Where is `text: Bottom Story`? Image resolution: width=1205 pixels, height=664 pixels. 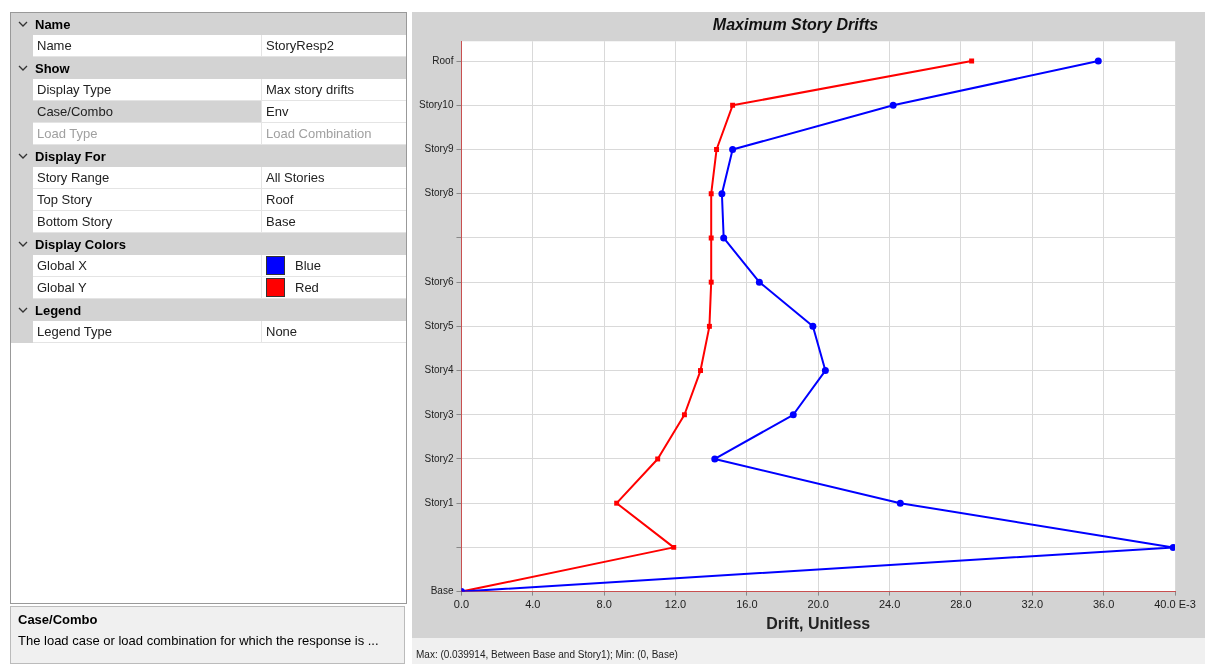
text: Bottom Story is located at coordinates (147, 222).